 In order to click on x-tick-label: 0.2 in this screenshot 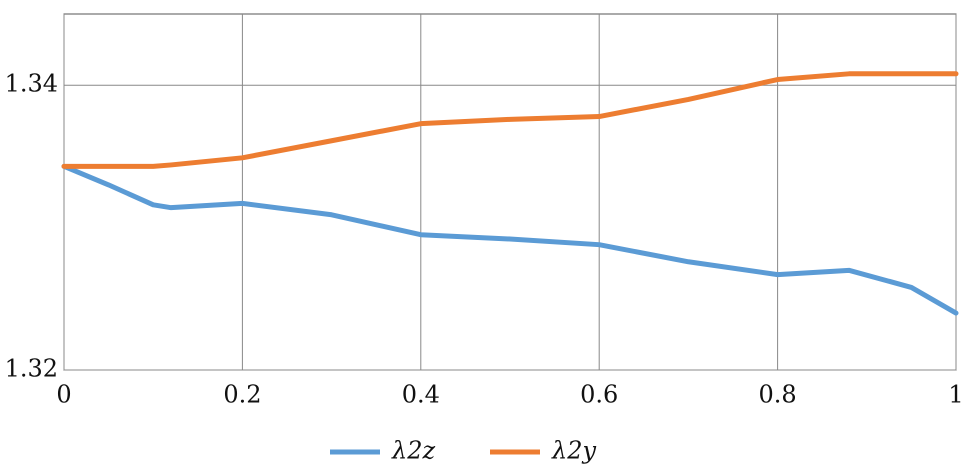, I will do `click(242, 395)`.